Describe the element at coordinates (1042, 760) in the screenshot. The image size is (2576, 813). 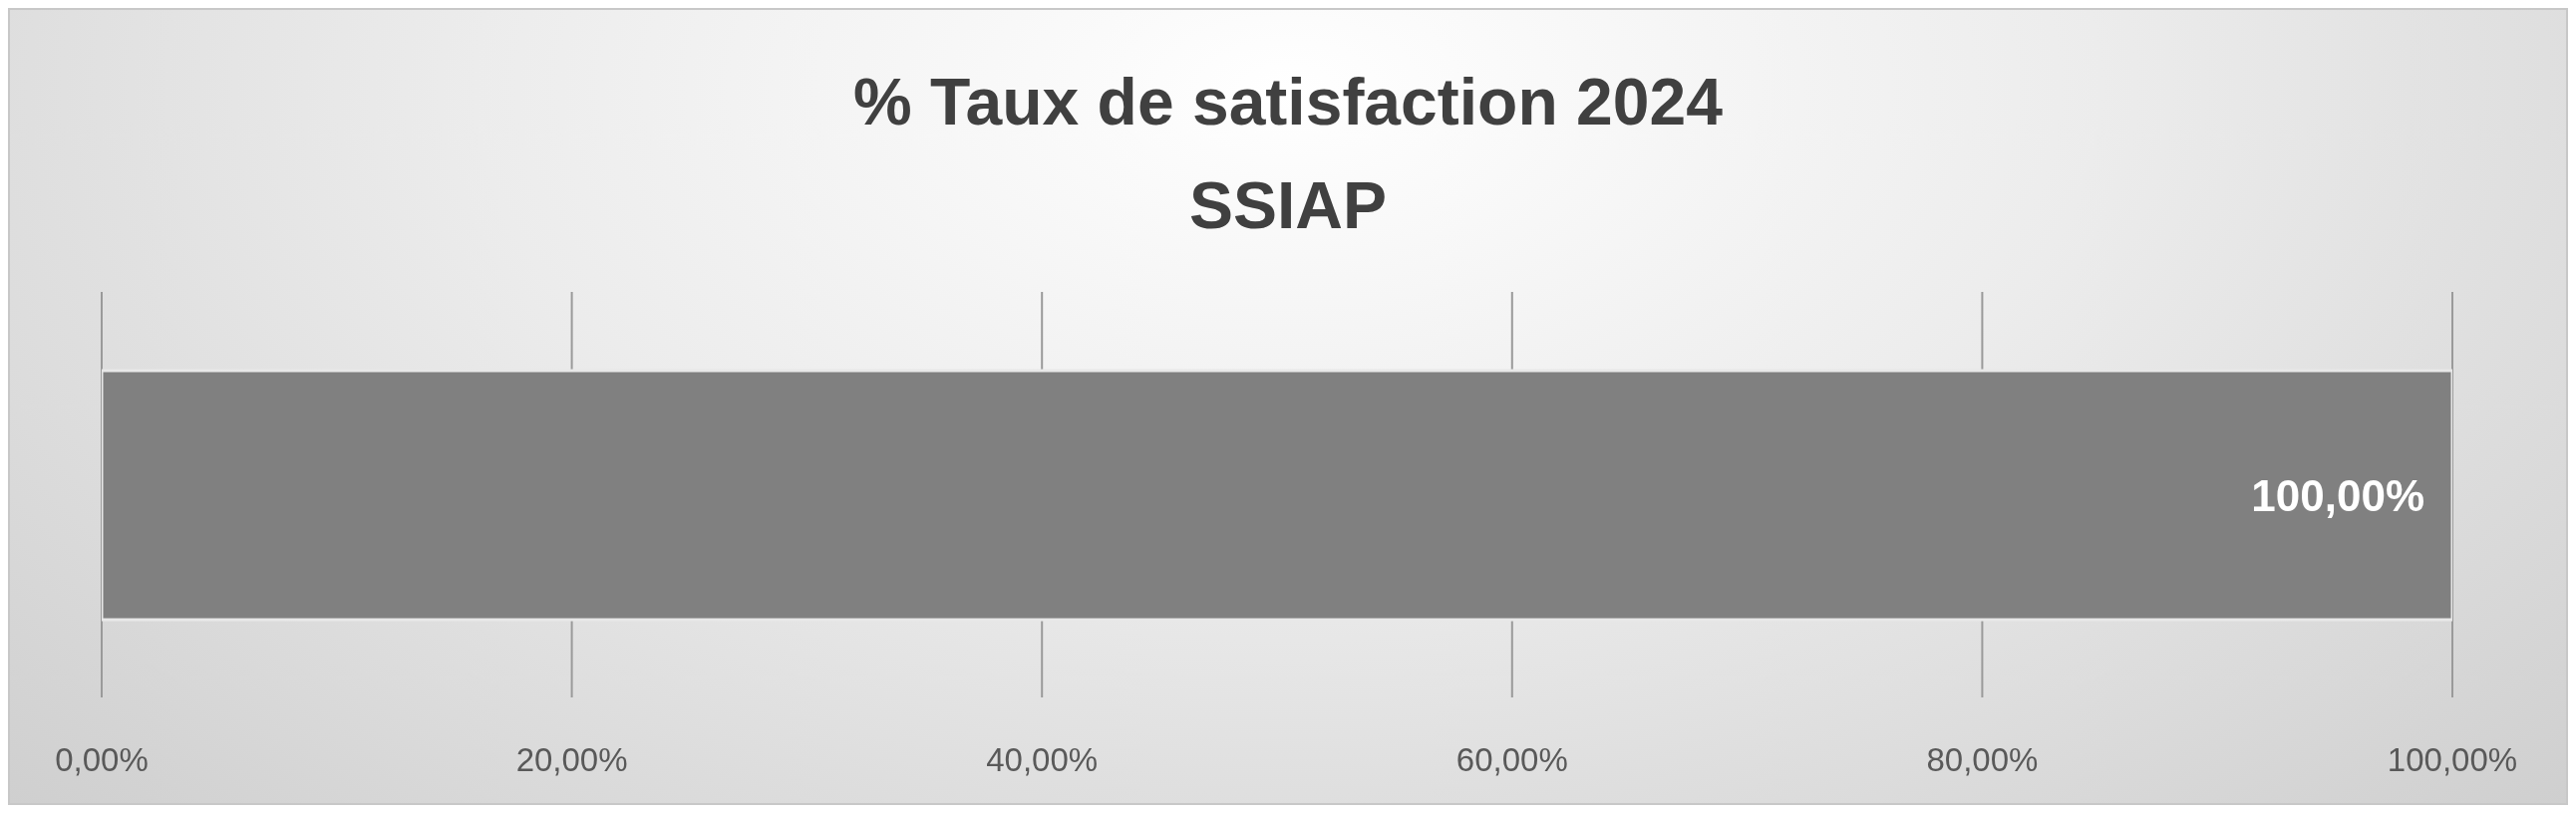
I see `x-tick-label: 40,00%` at that location.